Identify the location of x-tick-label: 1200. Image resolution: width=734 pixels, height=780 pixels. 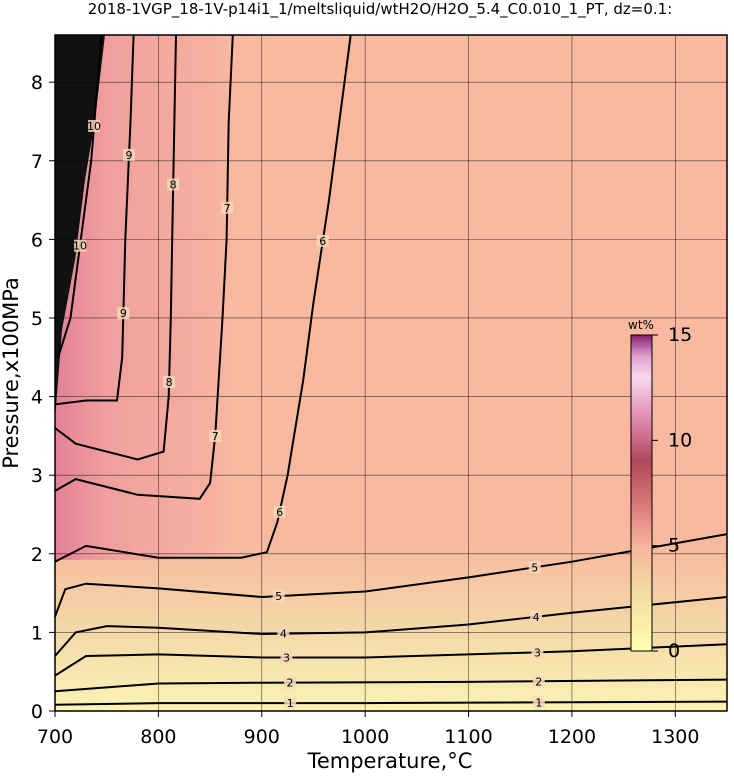
(572, 737).